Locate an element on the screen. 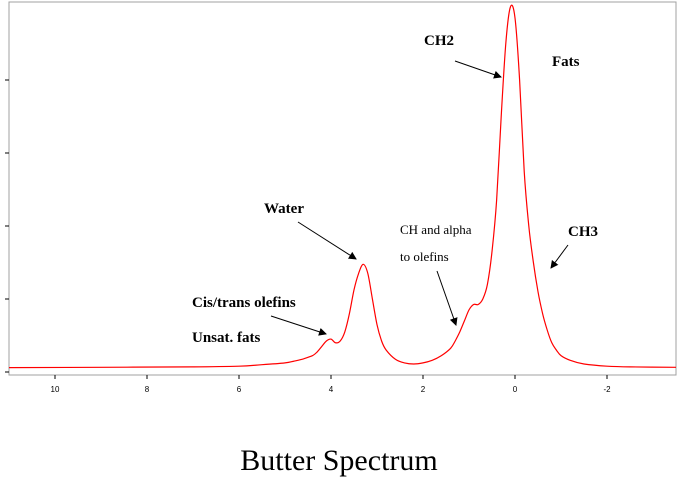 This screenshot has width=678, height=487. ch-alpha-label-line1: CH and alpha is located at coordinates (436, 229).